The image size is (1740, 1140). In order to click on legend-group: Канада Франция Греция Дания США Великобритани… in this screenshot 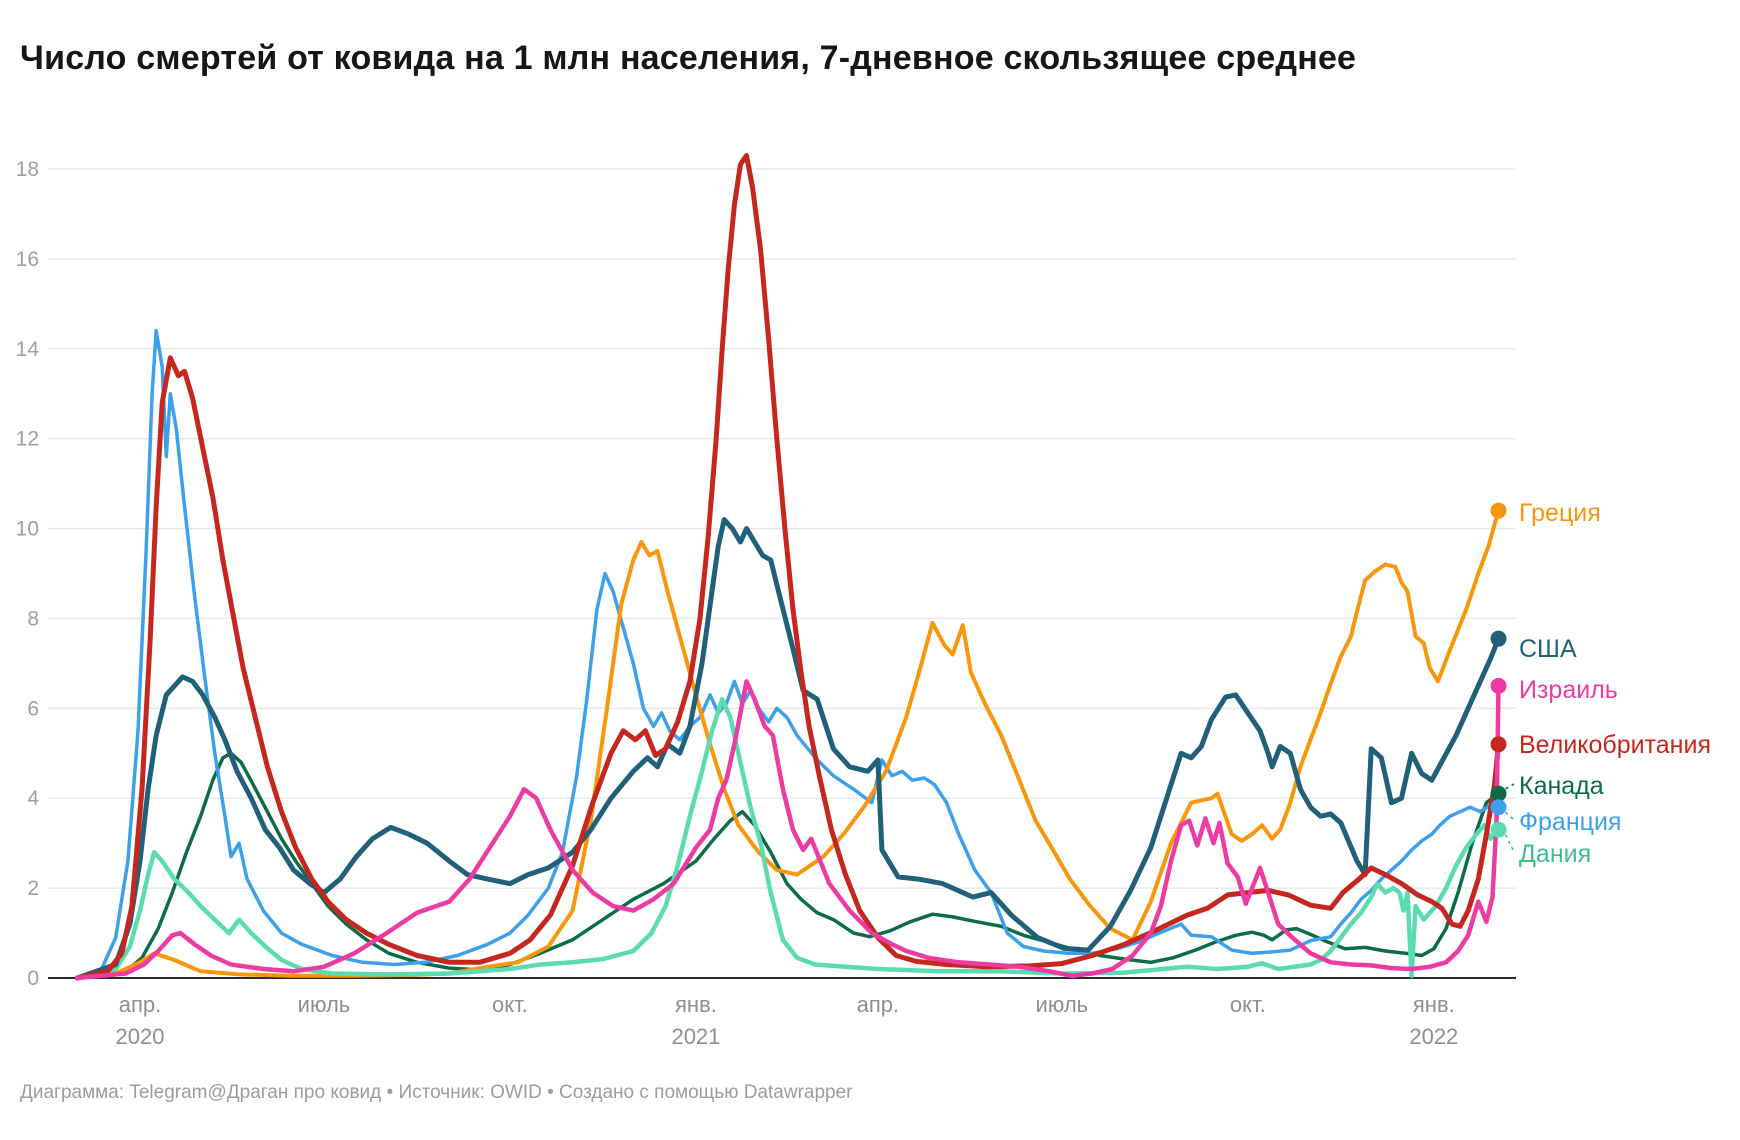, I will do `click(1615, 683)`.